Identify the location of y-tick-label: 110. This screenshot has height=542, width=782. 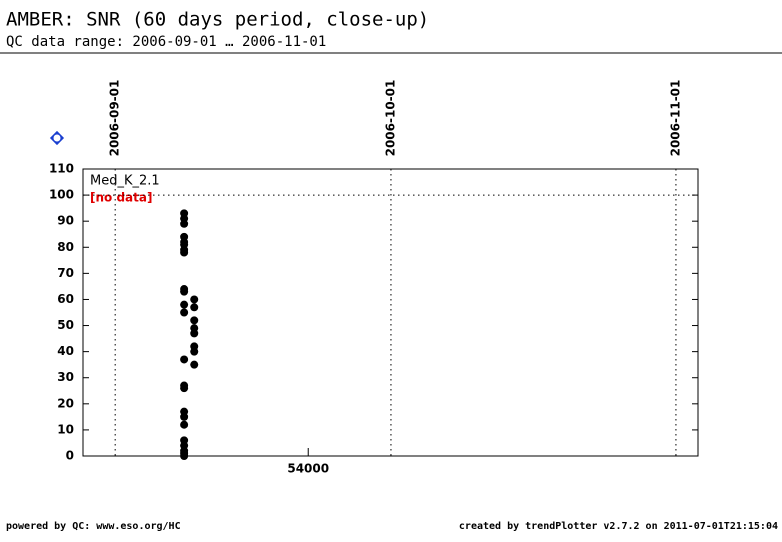
(61, 169).